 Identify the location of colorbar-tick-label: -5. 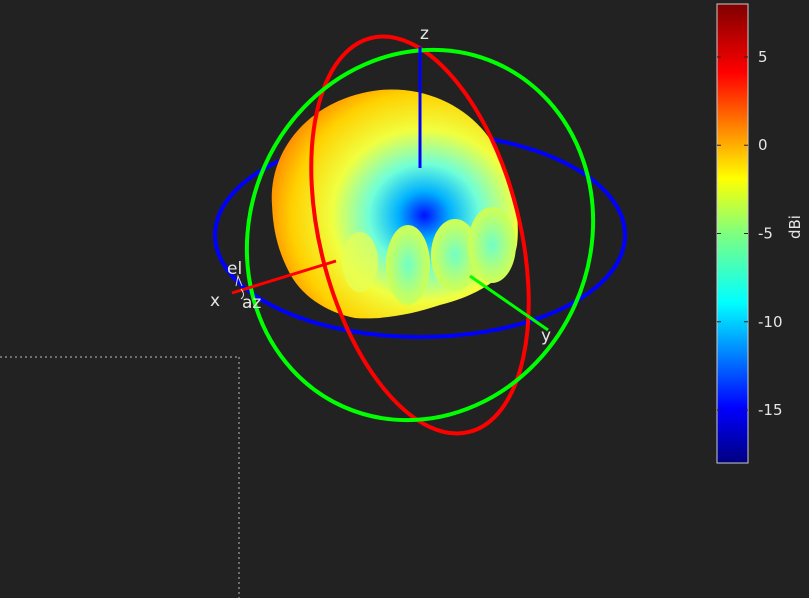
(765, 234).